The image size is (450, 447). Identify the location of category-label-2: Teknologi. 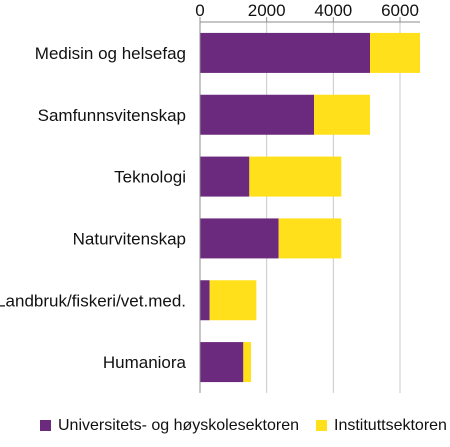
(150, 177).